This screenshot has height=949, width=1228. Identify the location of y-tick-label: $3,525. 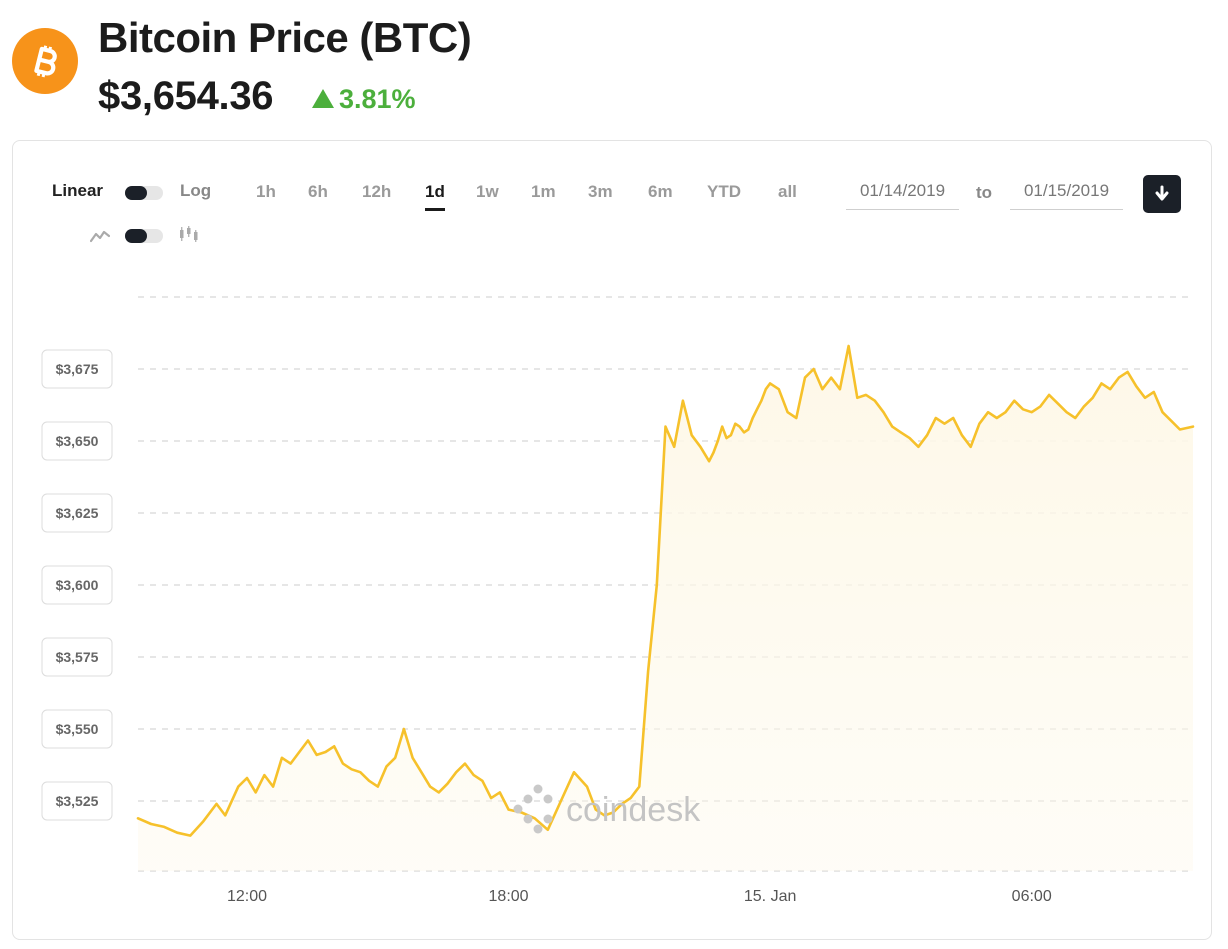
(77, 801).